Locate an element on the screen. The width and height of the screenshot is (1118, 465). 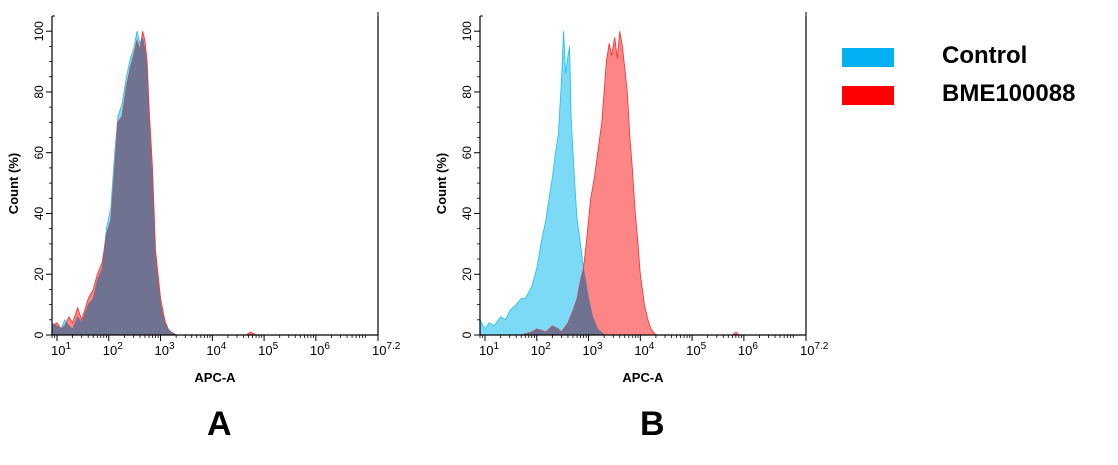
panel-b-x-tick-label-3: 10³ is located at coordinates (593, 349).